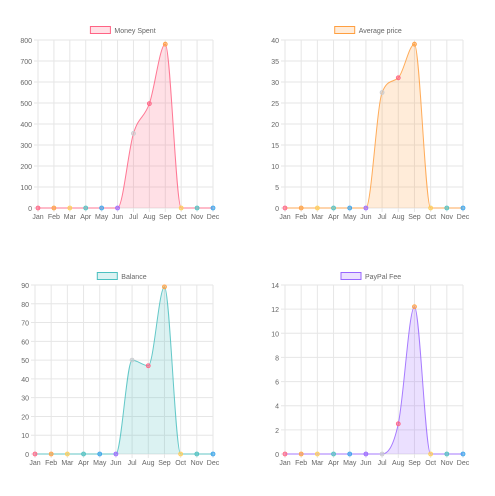  What do you see at coordinates (275, 146) in the screenshot?
I see `y-tick-label: 15` at bounding box center [275, 146].